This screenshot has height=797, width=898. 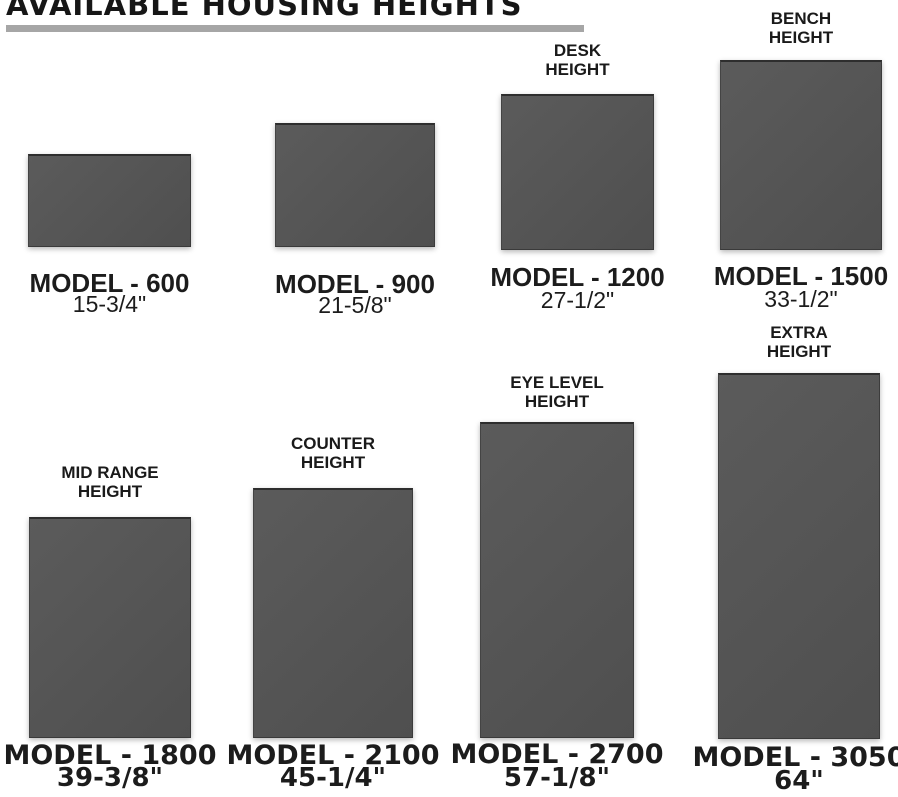 What do you see at coordinates (795, 757) in the screenshot?
I see `model-name-3050: MODEL - 3050` at bounding box center [795, 757].